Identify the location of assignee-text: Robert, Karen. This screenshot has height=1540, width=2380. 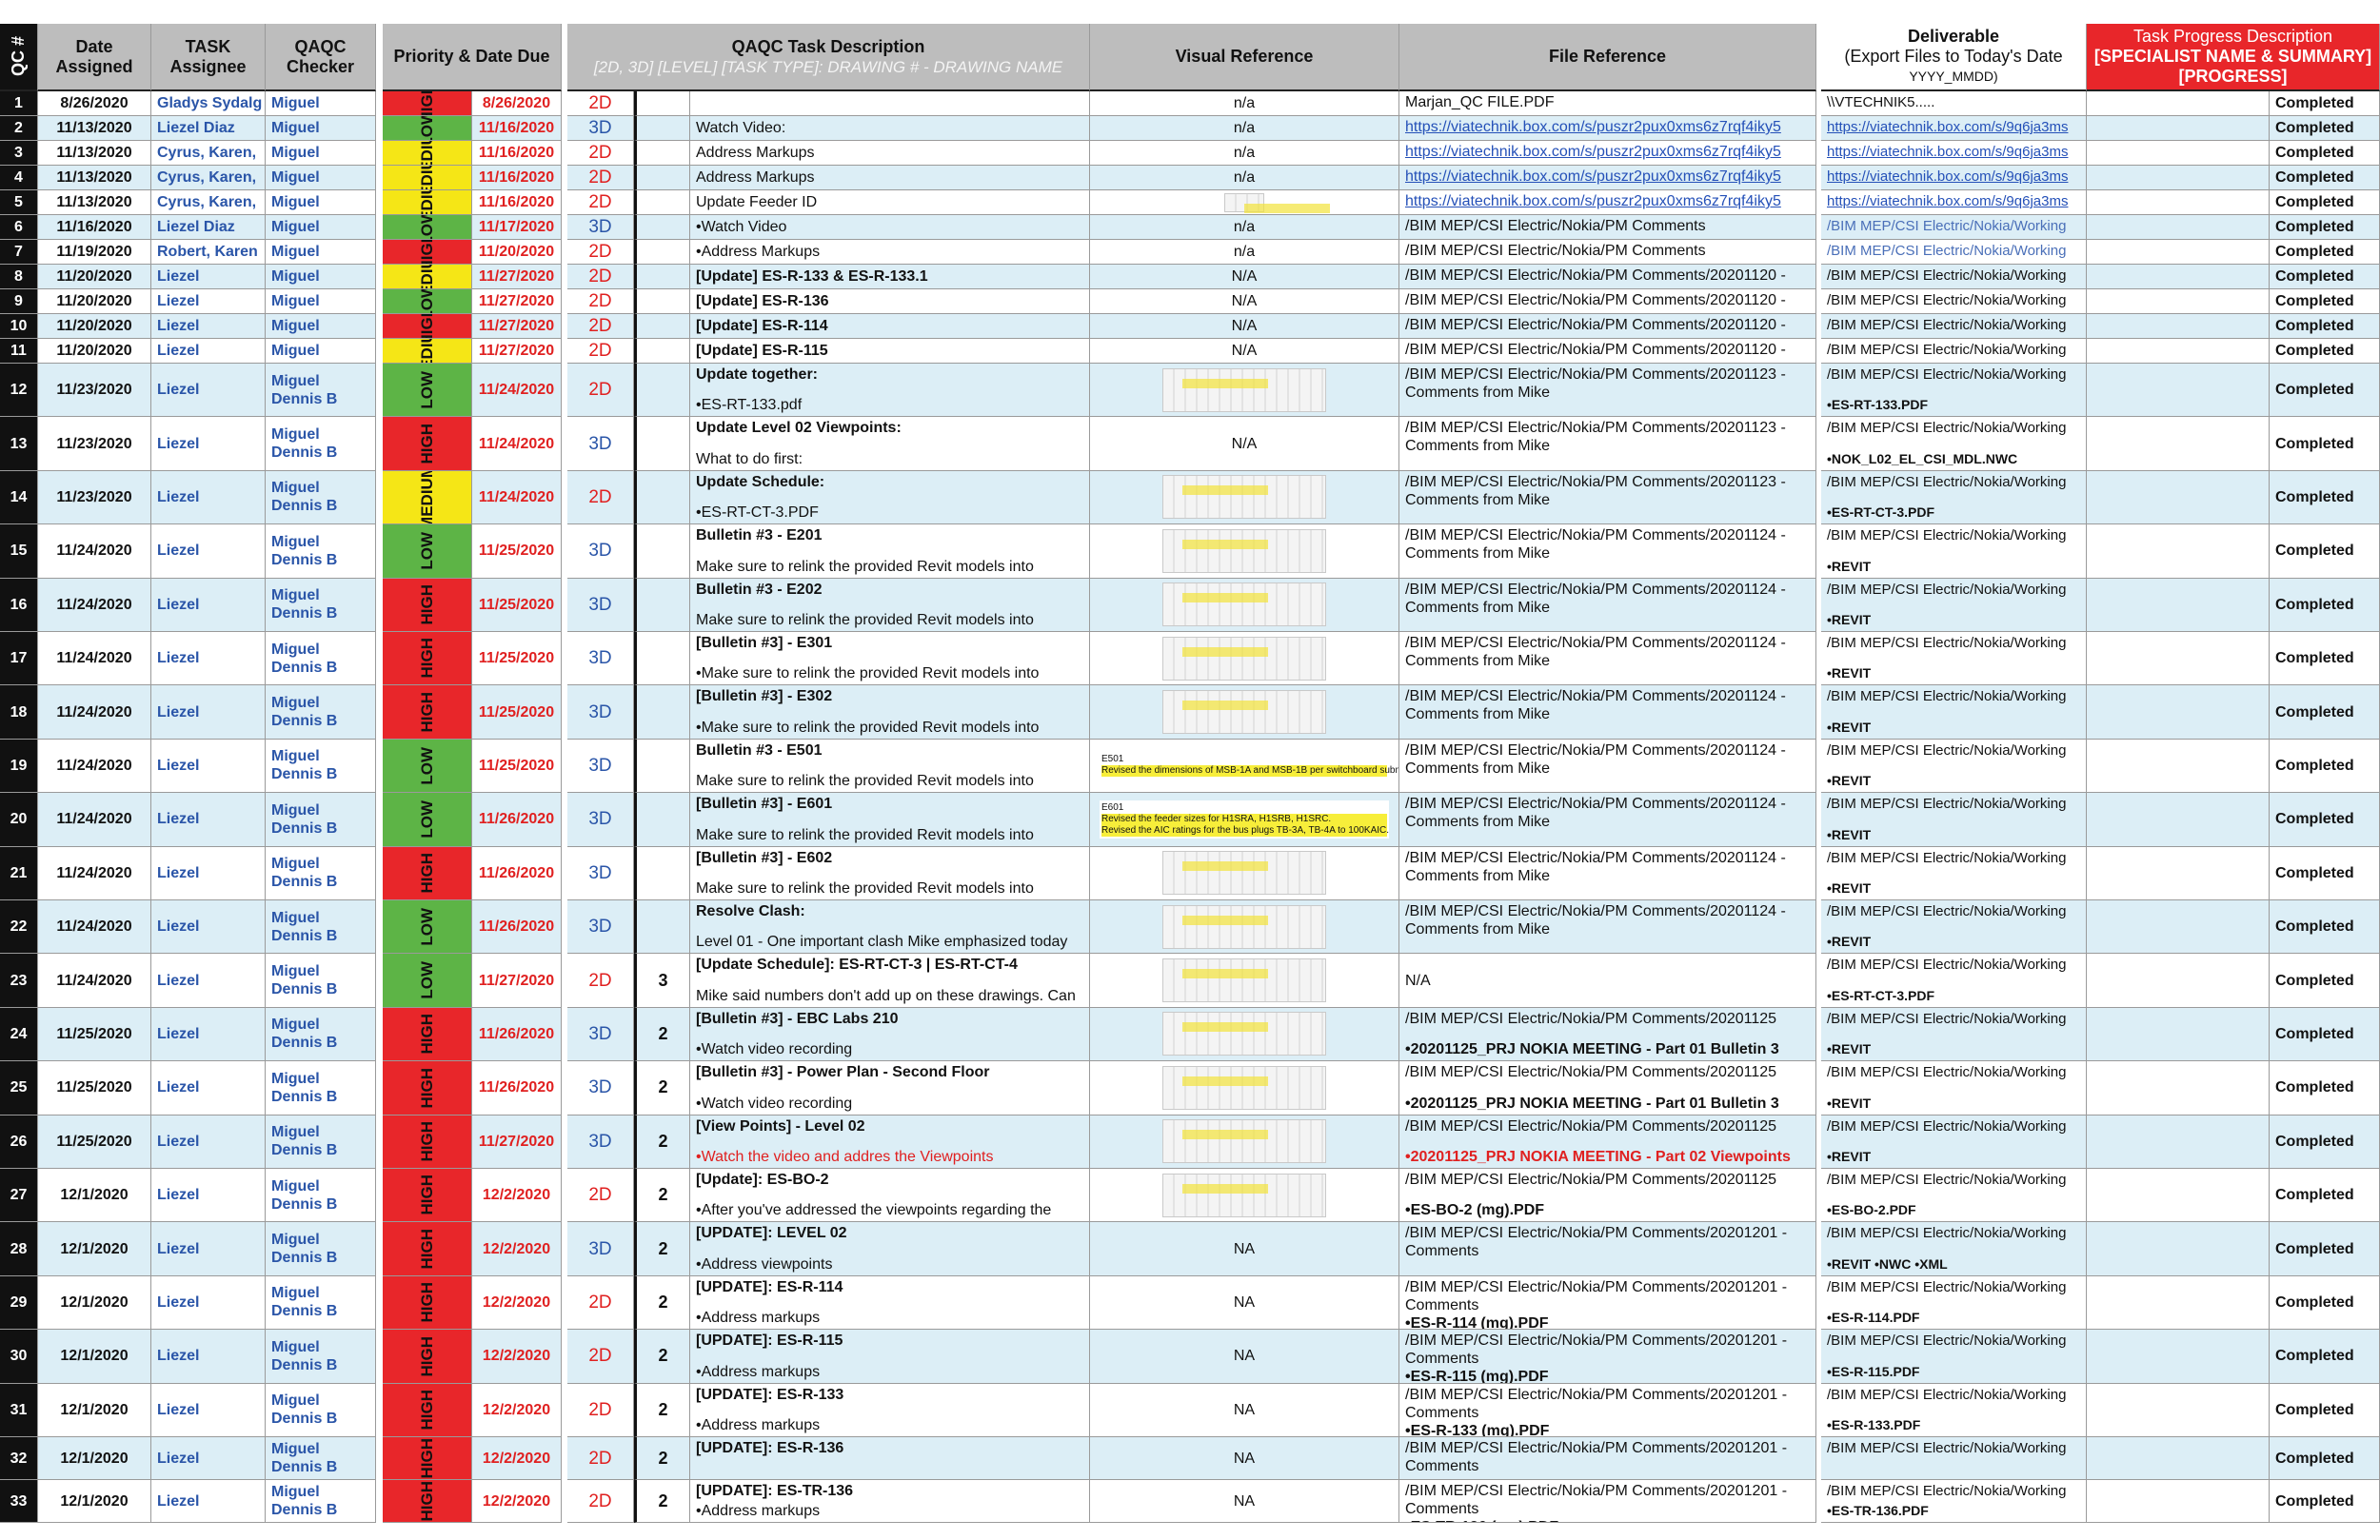
(207, 252).